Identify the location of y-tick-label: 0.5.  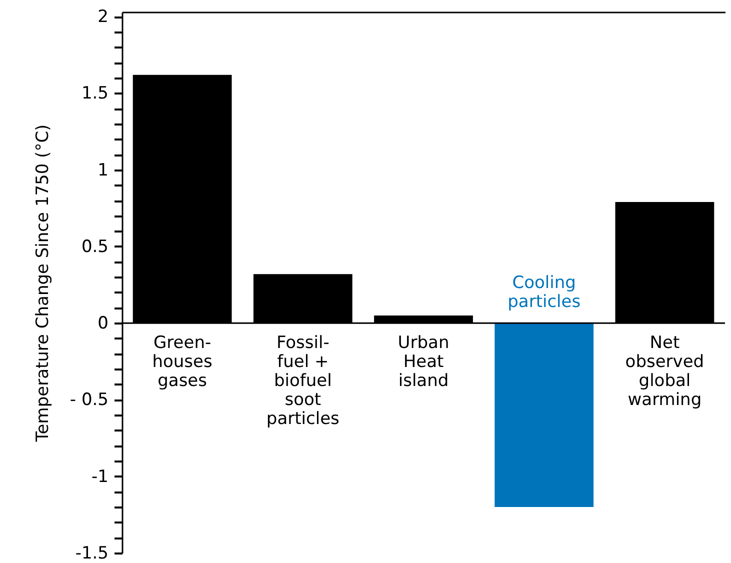
(94, 246).